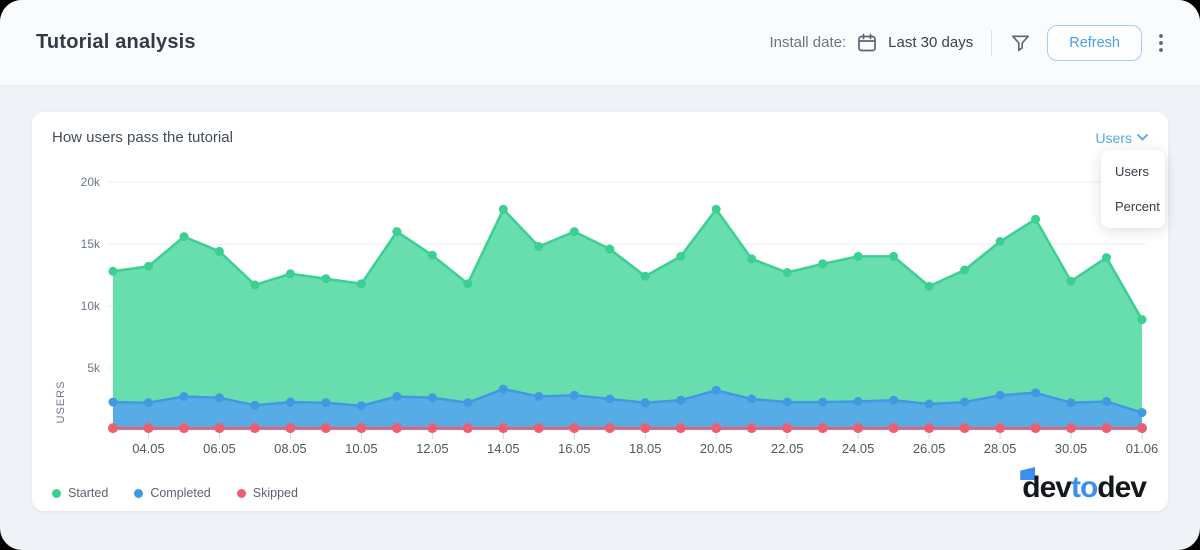  I want to click on unit-dropdown: Users, so click(1121, 138).